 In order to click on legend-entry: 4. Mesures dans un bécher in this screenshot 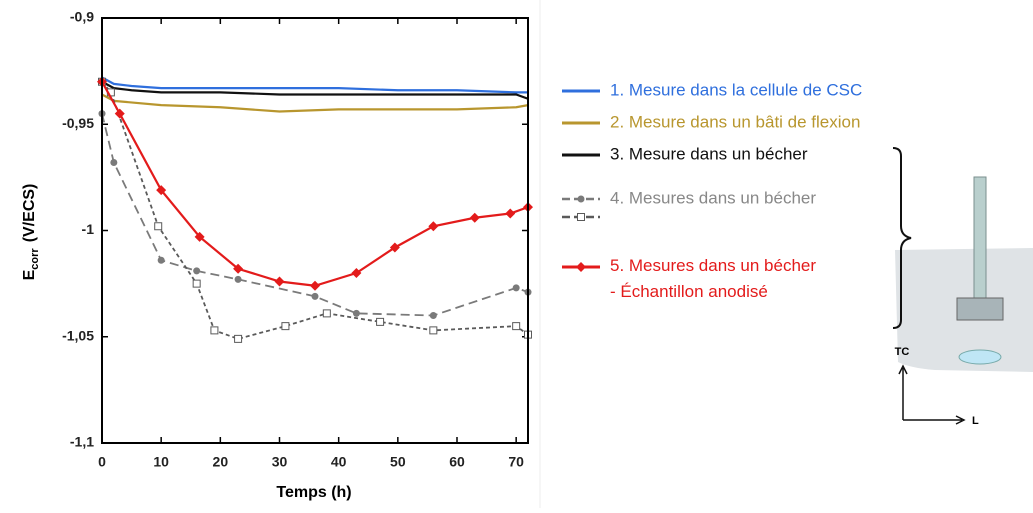, I will do `click(689, 197)`.